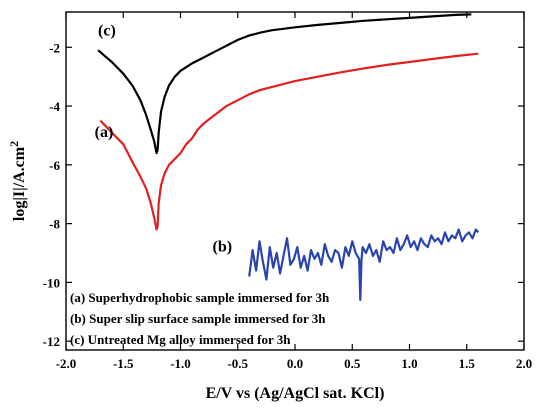 This screenshot has height=408, width=539. I want to click on y-tick-label: -4, so click(54, 106).